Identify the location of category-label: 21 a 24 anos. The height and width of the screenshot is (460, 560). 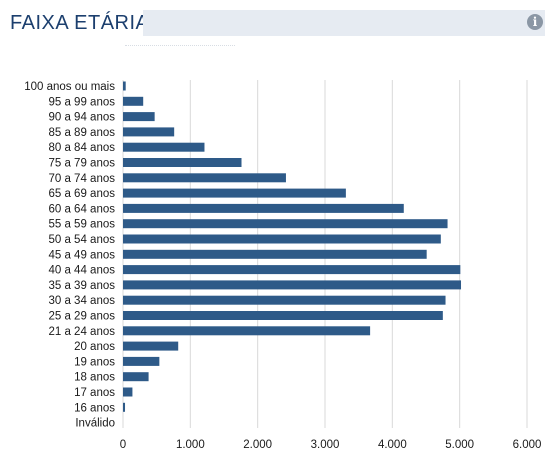
(81, 332).